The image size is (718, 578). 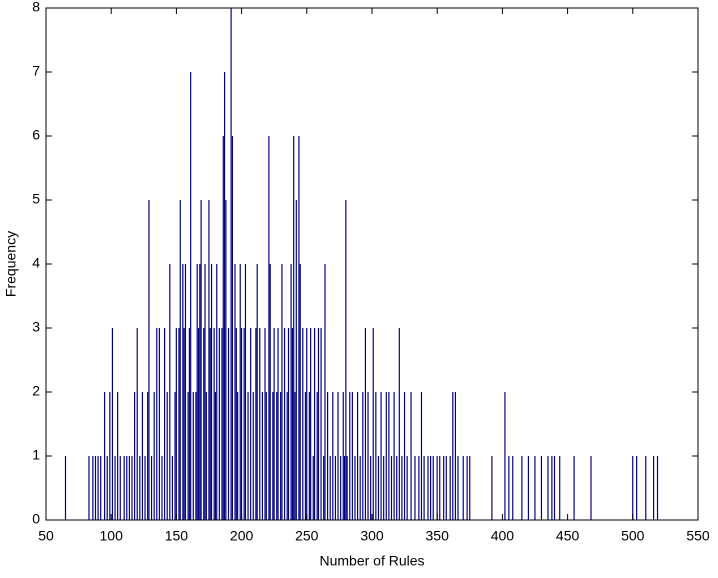 What do you see at coordinates (633, 536) in the screenshot?
I see `x-tick-label: 500` at bounding box center [633, 536].